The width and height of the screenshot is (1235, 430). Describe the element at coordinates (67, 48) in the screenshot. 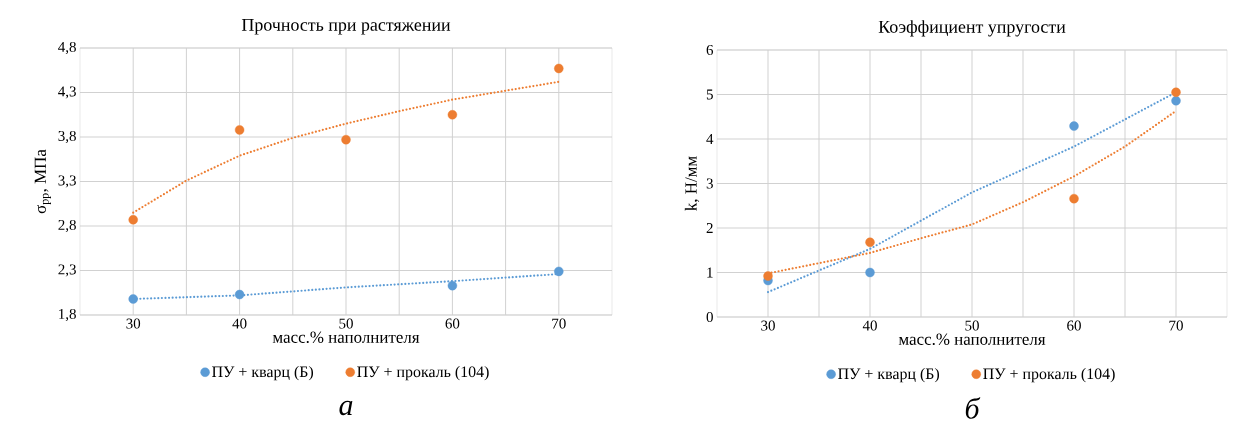

I see `y-tick-label: 4,8` at that location.